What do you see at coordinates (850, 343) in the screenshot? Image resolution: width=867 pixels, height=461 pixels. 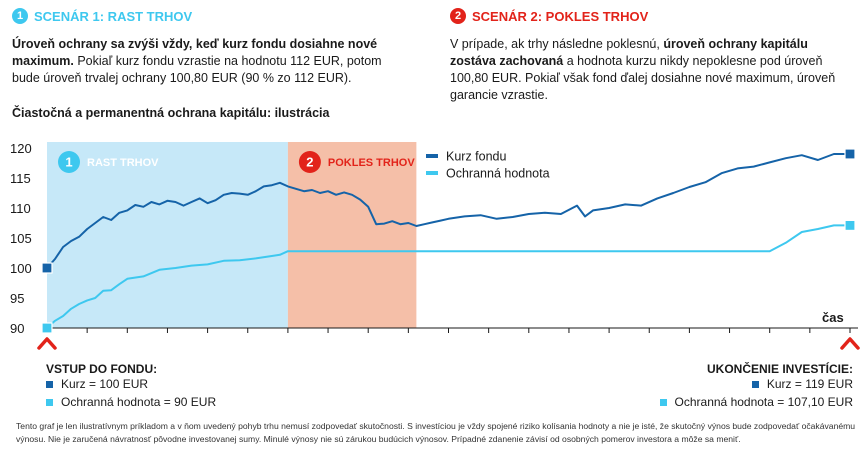 I see `end-chevron-icon` at bounding box center [850, 343].